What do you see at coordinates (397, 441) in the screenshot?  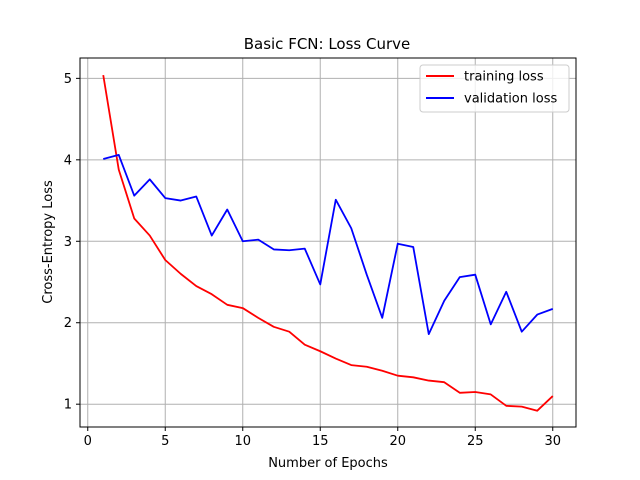 I see `x-tick-label: 20` at bounding box center [397, 441].